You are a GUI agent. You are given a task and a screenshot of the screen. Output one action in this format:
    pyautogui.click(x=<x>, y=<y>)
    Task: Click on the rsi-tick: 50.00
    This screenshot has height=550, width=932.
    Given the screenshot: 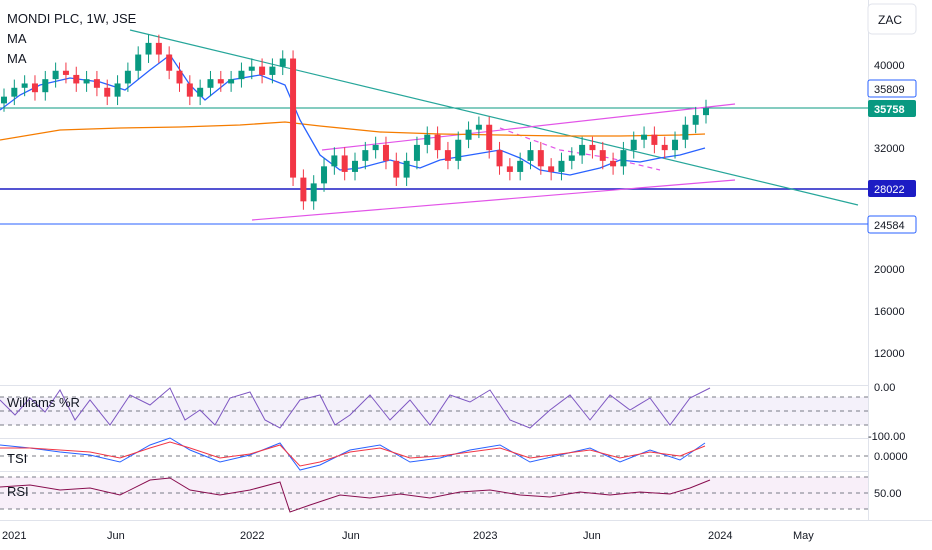 What is the action you would take?
    pyautogui.click(x=888, y=494)
    